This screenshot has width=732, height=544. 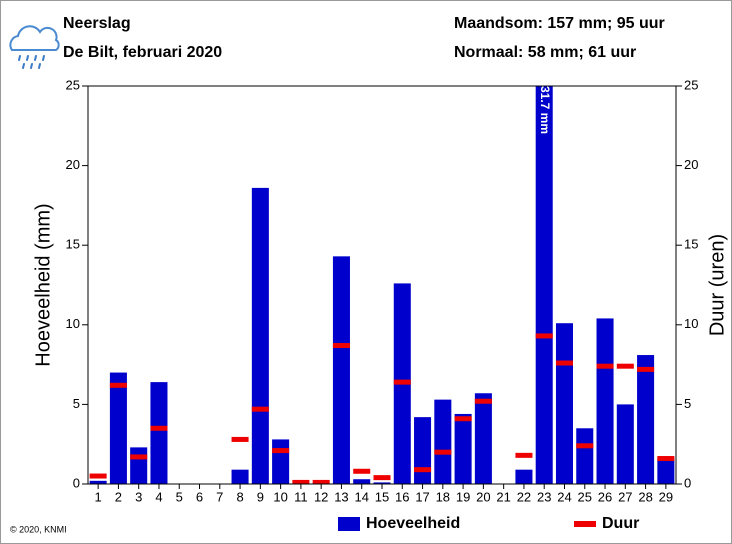 What do you see at coordinates (443, 496) in the screenshot?
I see `x-tick-label: 18` at bounding box center [443, 496].